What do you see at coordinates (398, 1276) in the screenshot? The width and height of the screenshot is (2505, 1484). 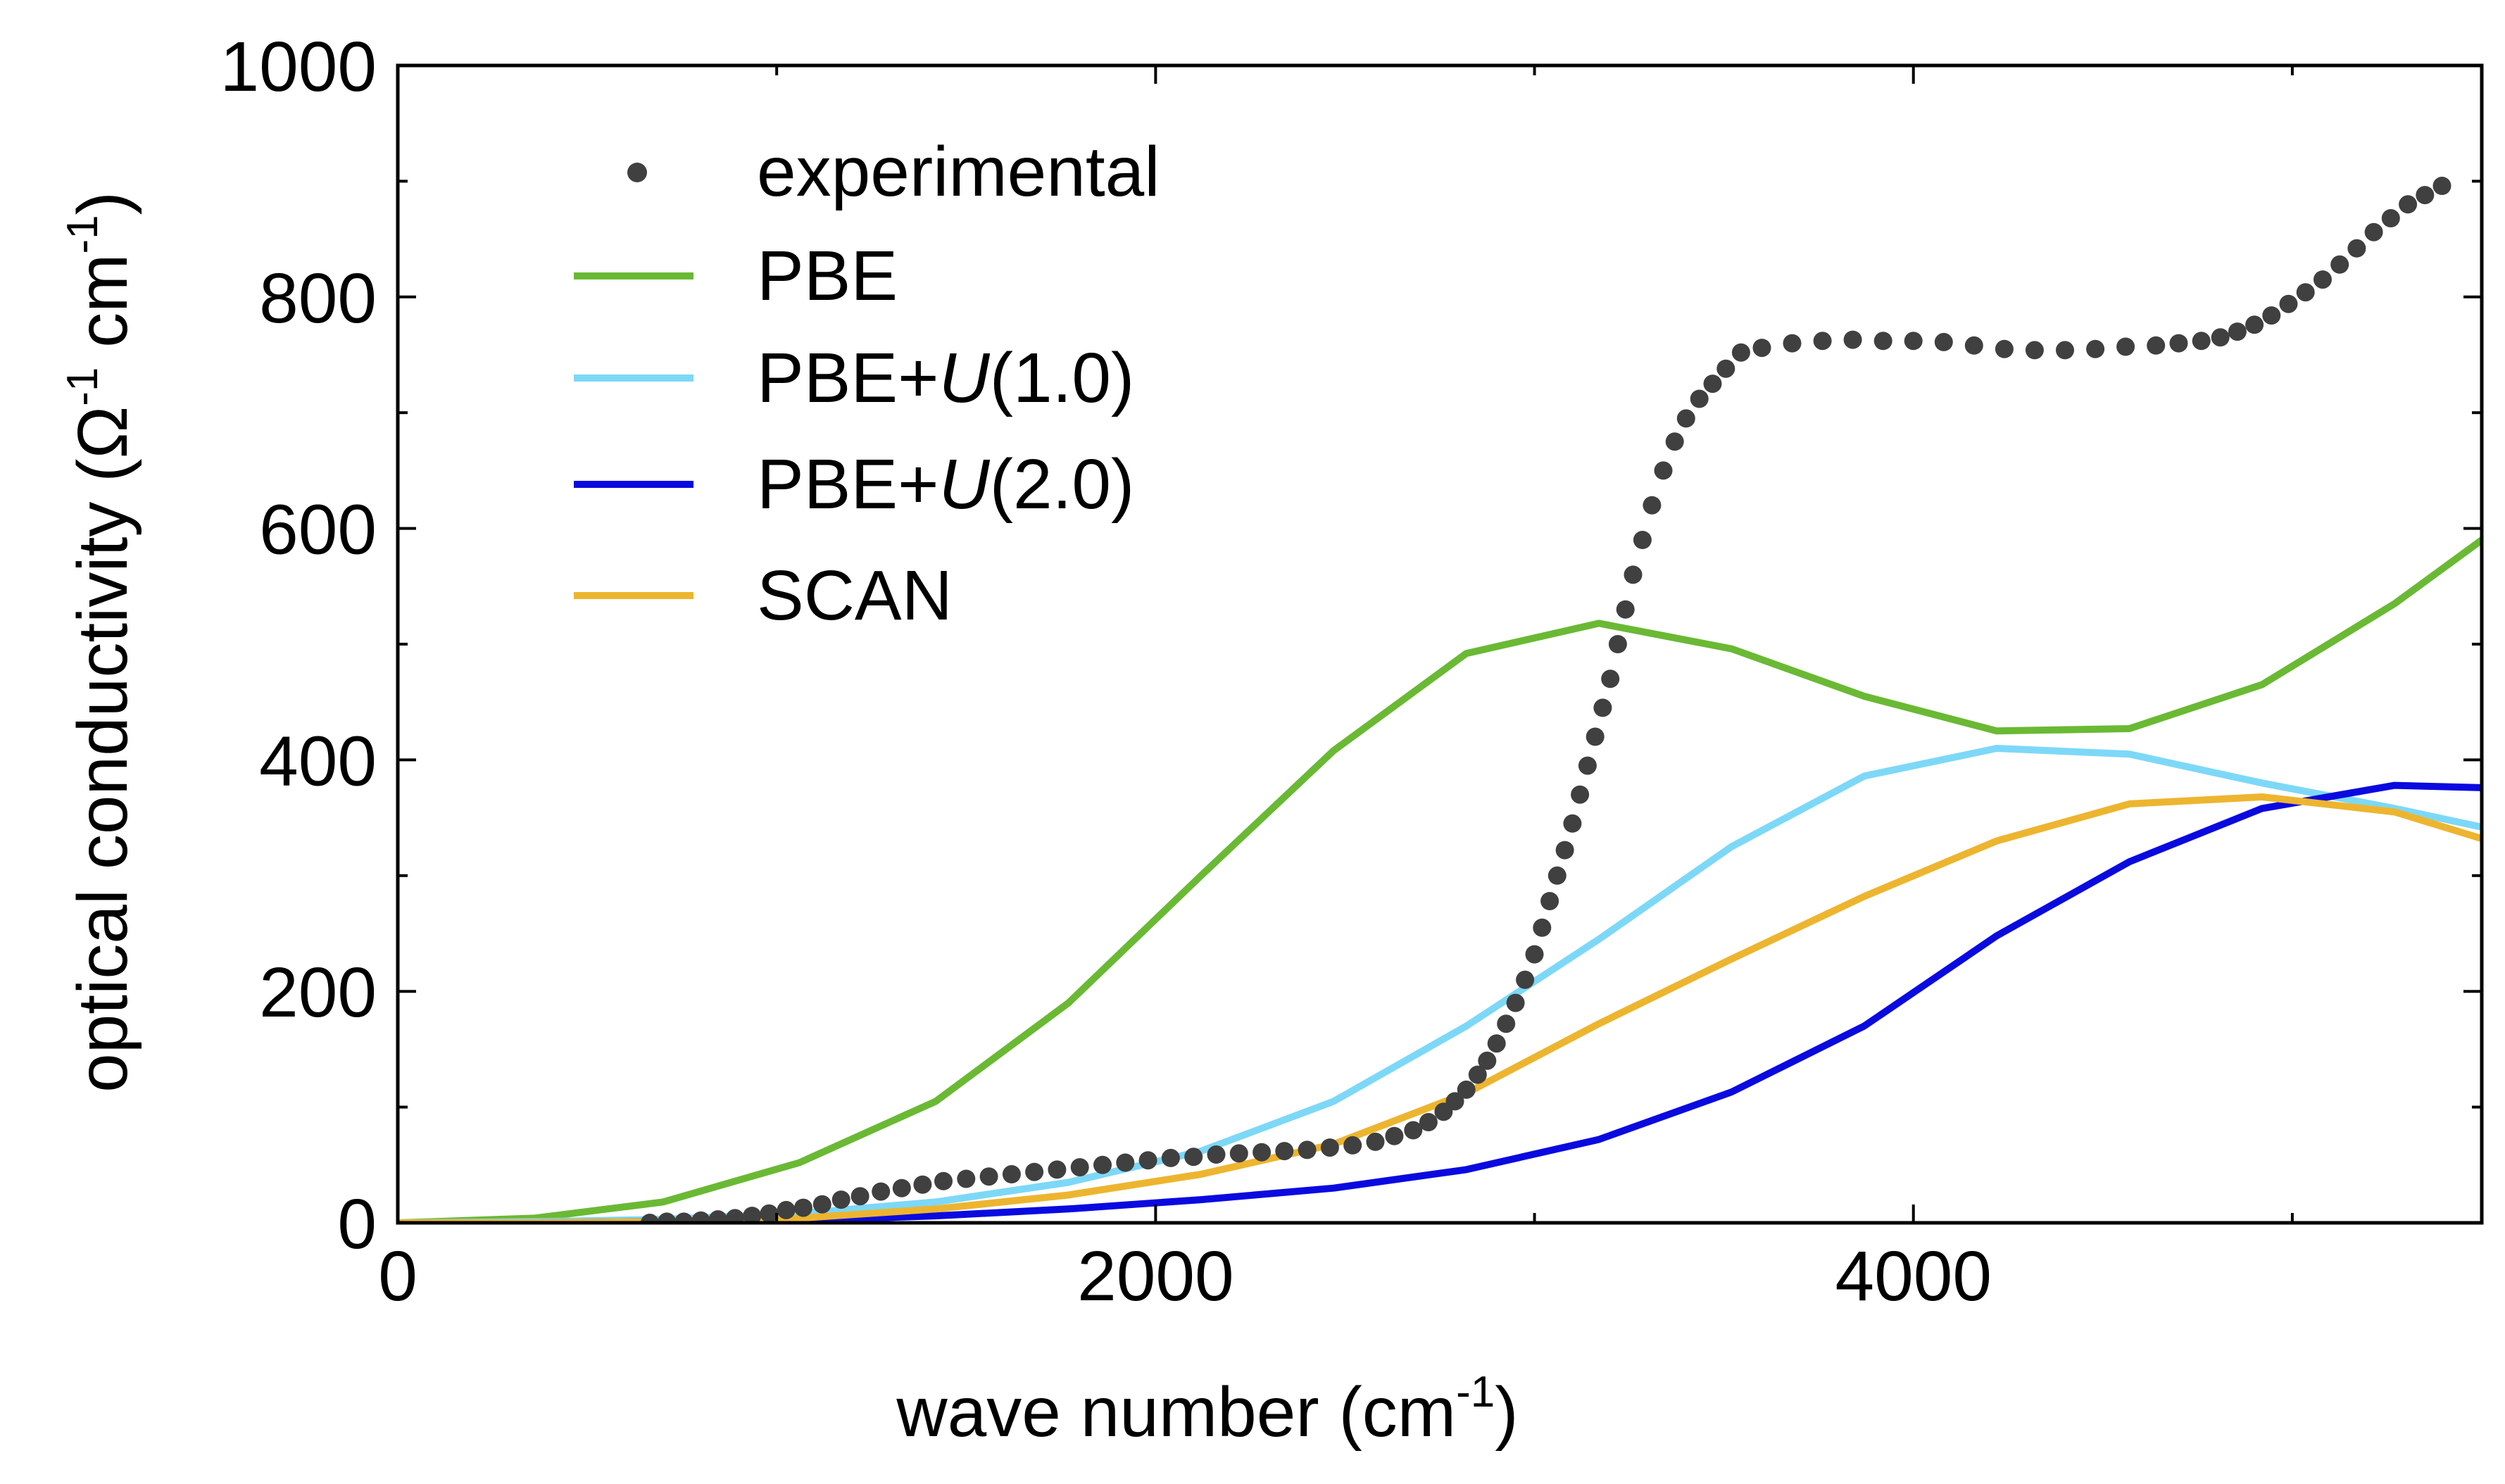 I see `x-tick-label: 0` at bounding box center [398, 1276].